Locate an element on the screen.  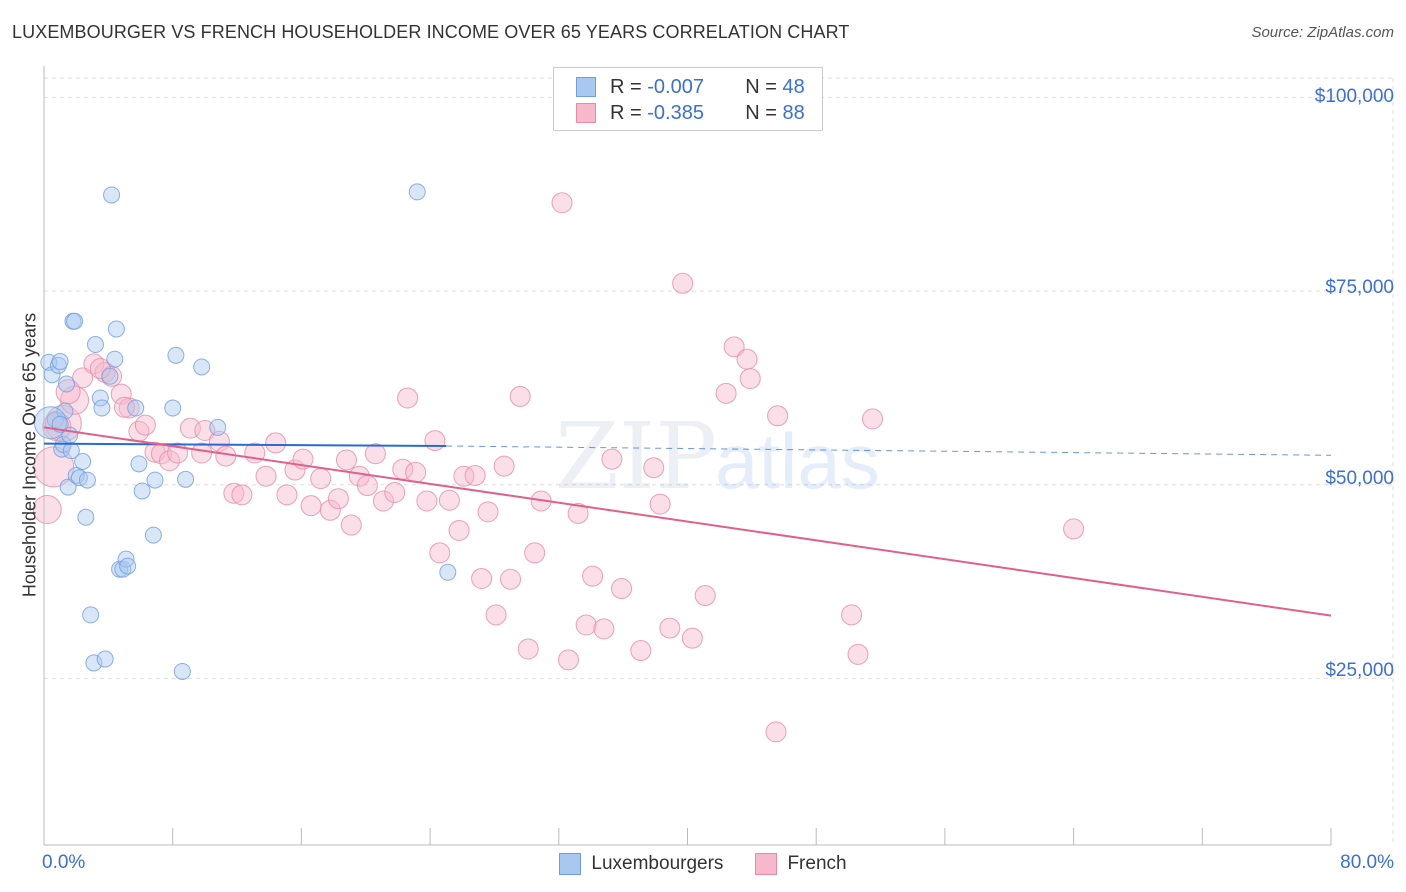
luxembourger-trend-extension is located at coordinates (889, 450).